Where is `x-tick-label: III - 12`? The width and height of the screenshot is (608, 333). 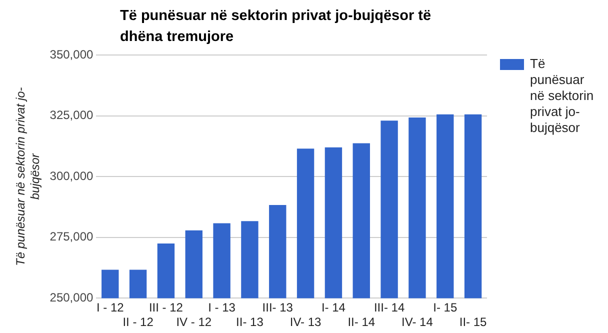 x-tick-label: III - 12 is located at coordinates (166, 307).